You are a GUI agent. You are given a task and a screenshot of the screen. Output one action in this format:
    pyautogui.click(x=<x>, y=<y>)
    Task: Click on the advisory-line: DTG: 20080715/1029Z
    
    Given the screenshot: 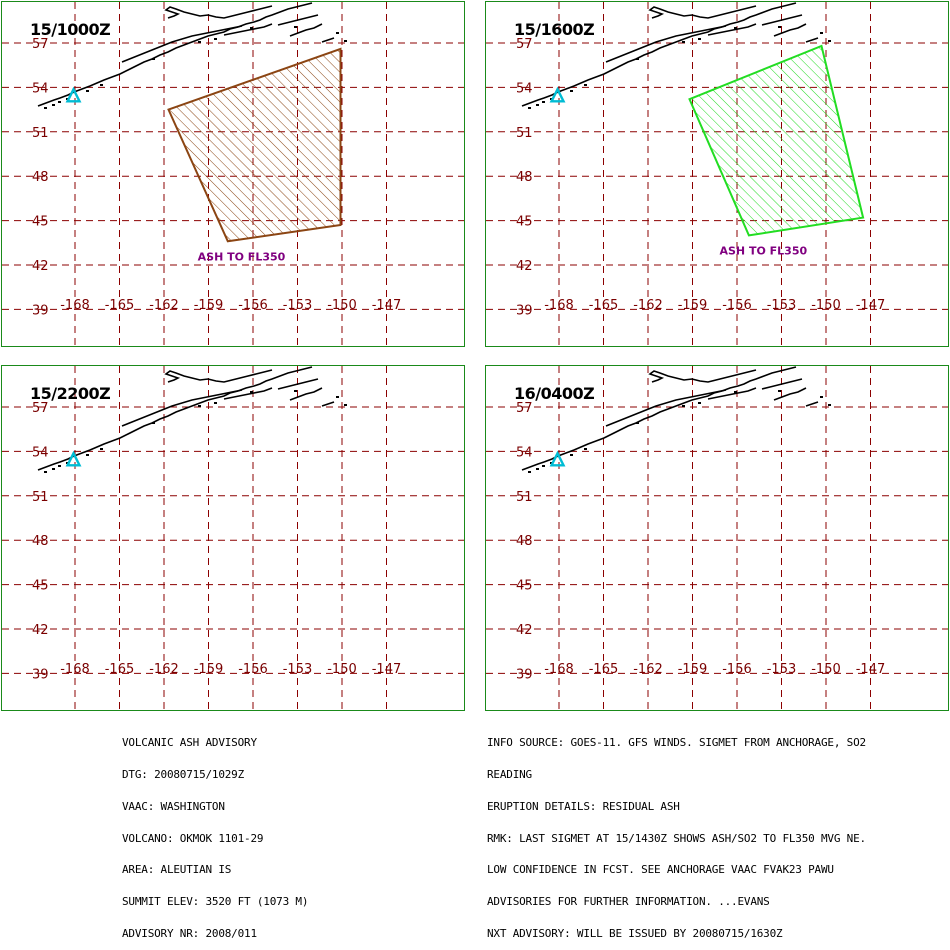 What is the action you would take?
    pyautogui.click(x=183, y=774)
    